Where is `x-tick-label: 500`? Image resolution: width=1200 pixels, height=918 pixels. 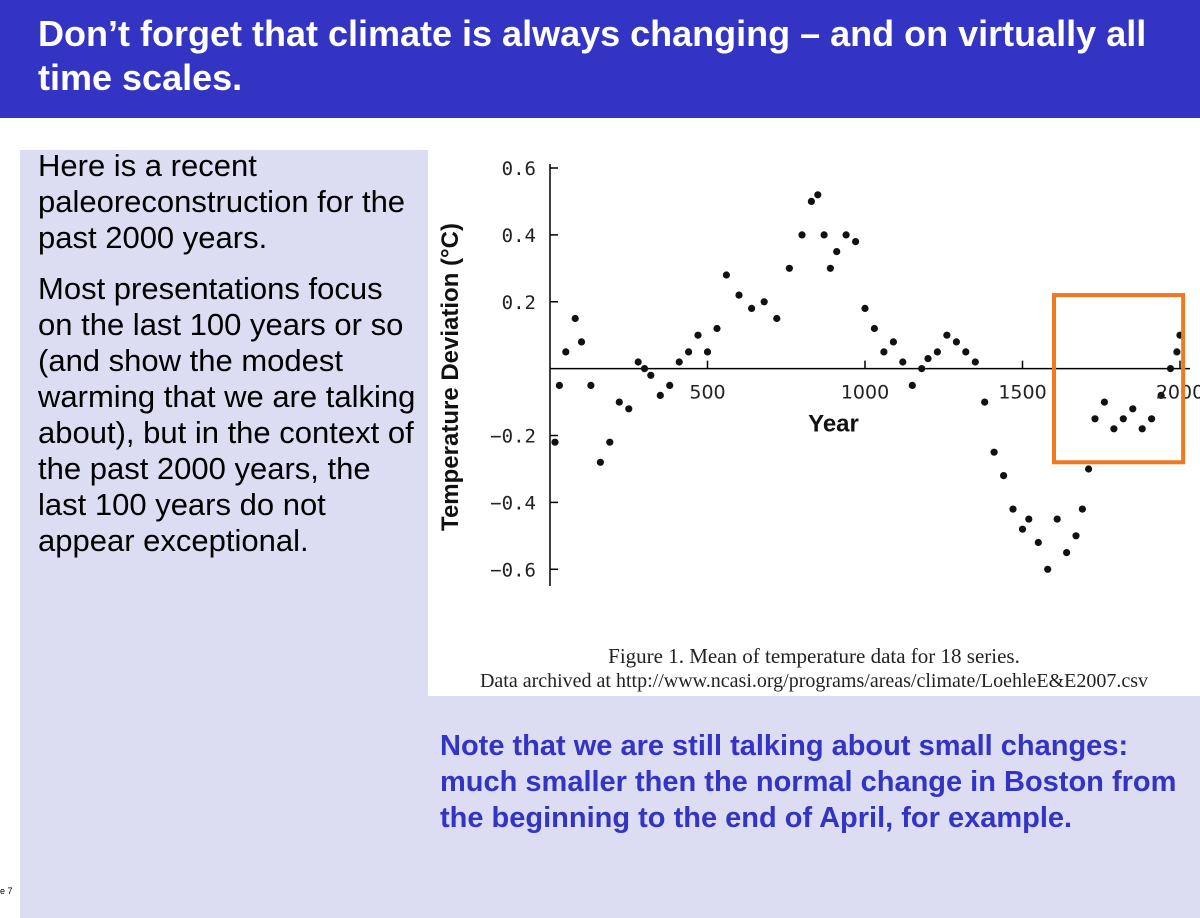
x-tick-label: 500 is located at coordinates (707, 393).